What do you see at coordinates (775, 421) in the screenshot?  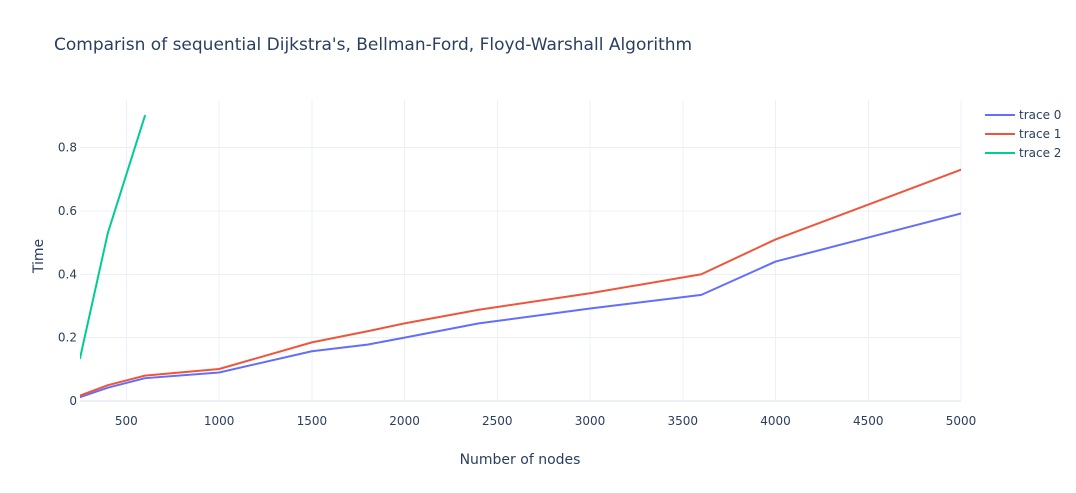 I see `x-tick-label: 4000` at bounding box center [775, 421].